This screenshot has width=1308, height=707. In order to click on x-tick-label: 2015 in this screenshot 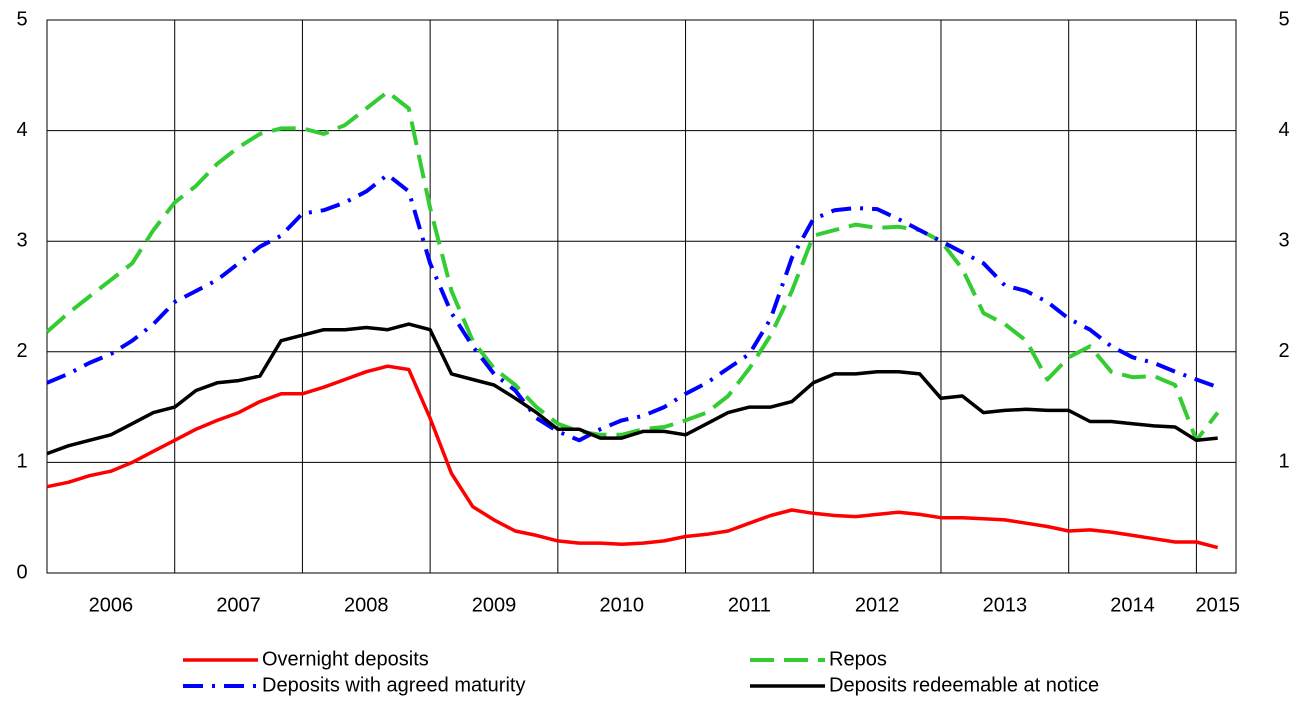, I will do `click(1217, 605)`.